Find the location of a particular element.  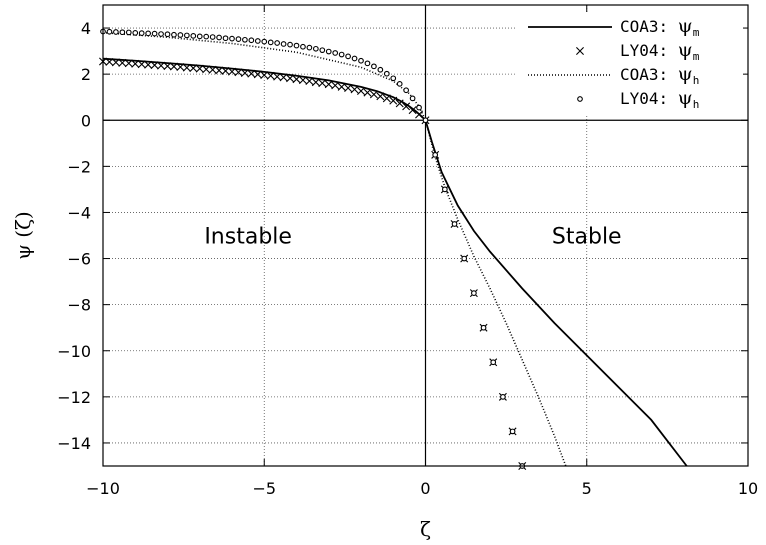

x-axis-title: ζ is located at coordinates (425, 529).